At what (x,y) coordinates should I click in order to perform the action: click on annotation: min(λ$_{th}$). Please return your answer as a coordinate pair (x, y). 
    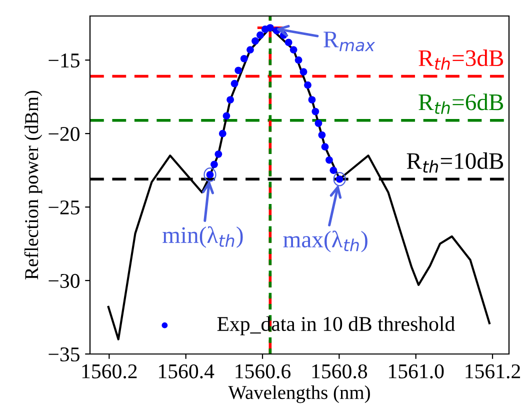
    Looking at the image, I should click on (202, 237).